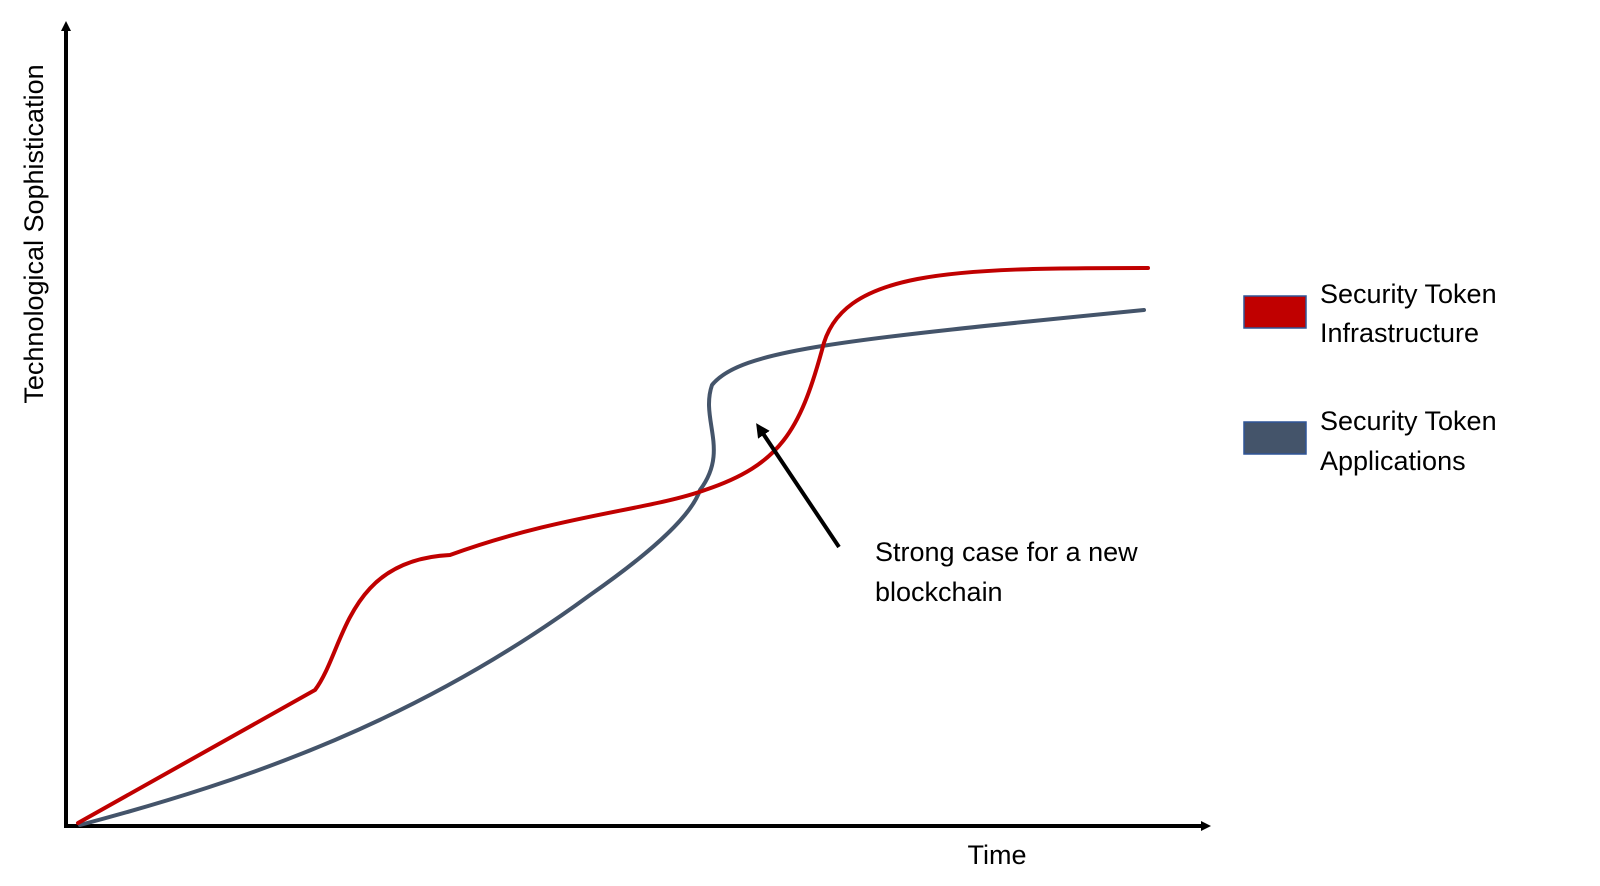 This screenshot has height=886, width=1600. Describe the element at coordinates (798, 486) in the screenshot. I see `annotation-arrow` at that location.